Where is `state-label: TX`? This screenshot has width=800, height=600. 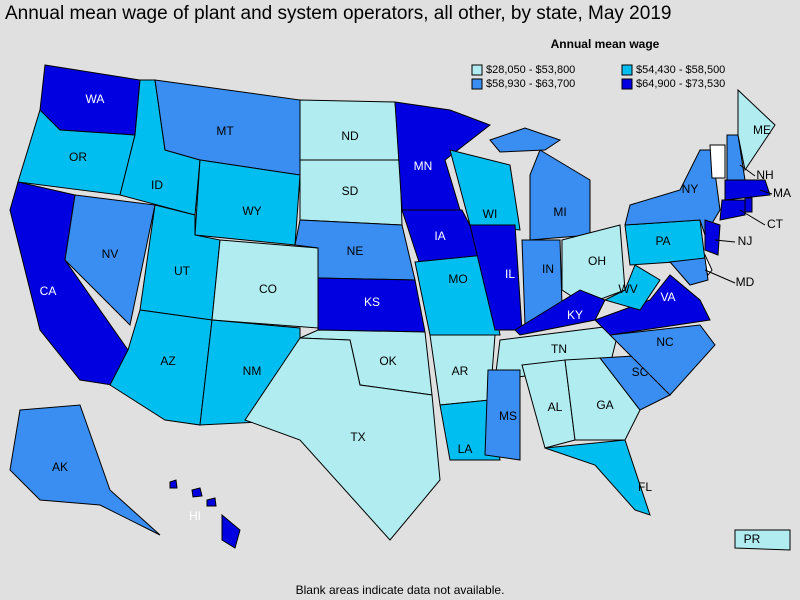 state-label: TX is located at coordinates (357, 437).